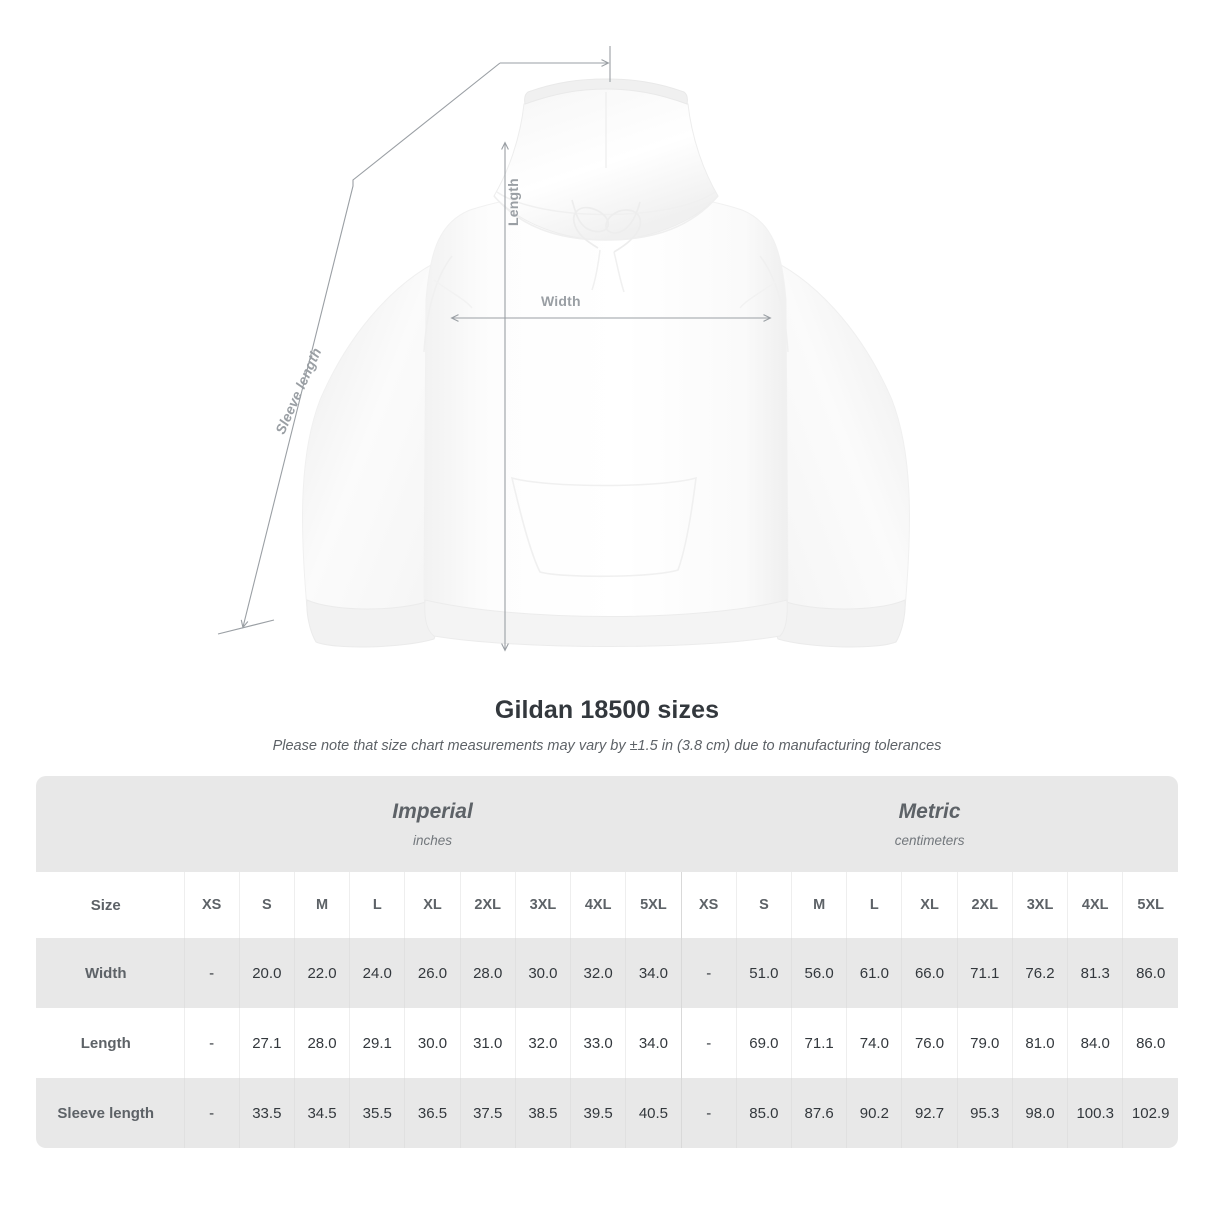  What do you see at coordinates (1095, 973) in the screenshot?
I see `cell-width-metric-4xl: 81.3` at bounding box center [1095, 973].